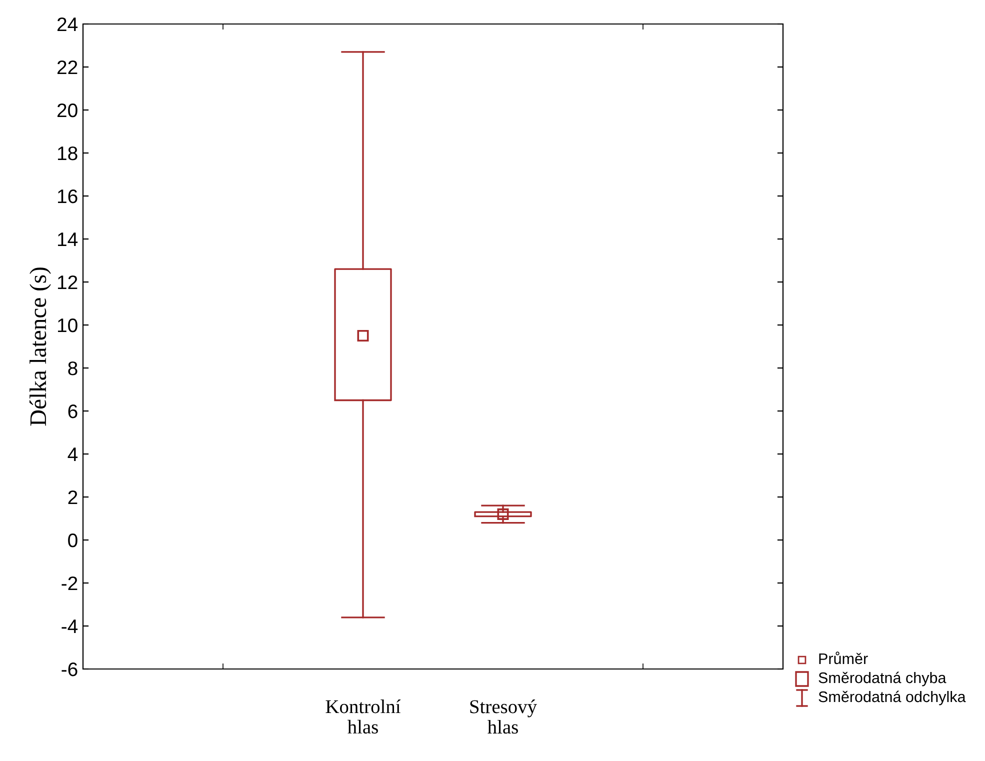  What do you see at coordinates (67, 24) in the screenshot?
I see `y-tick-label: 24` at bounding box center [67, 24].